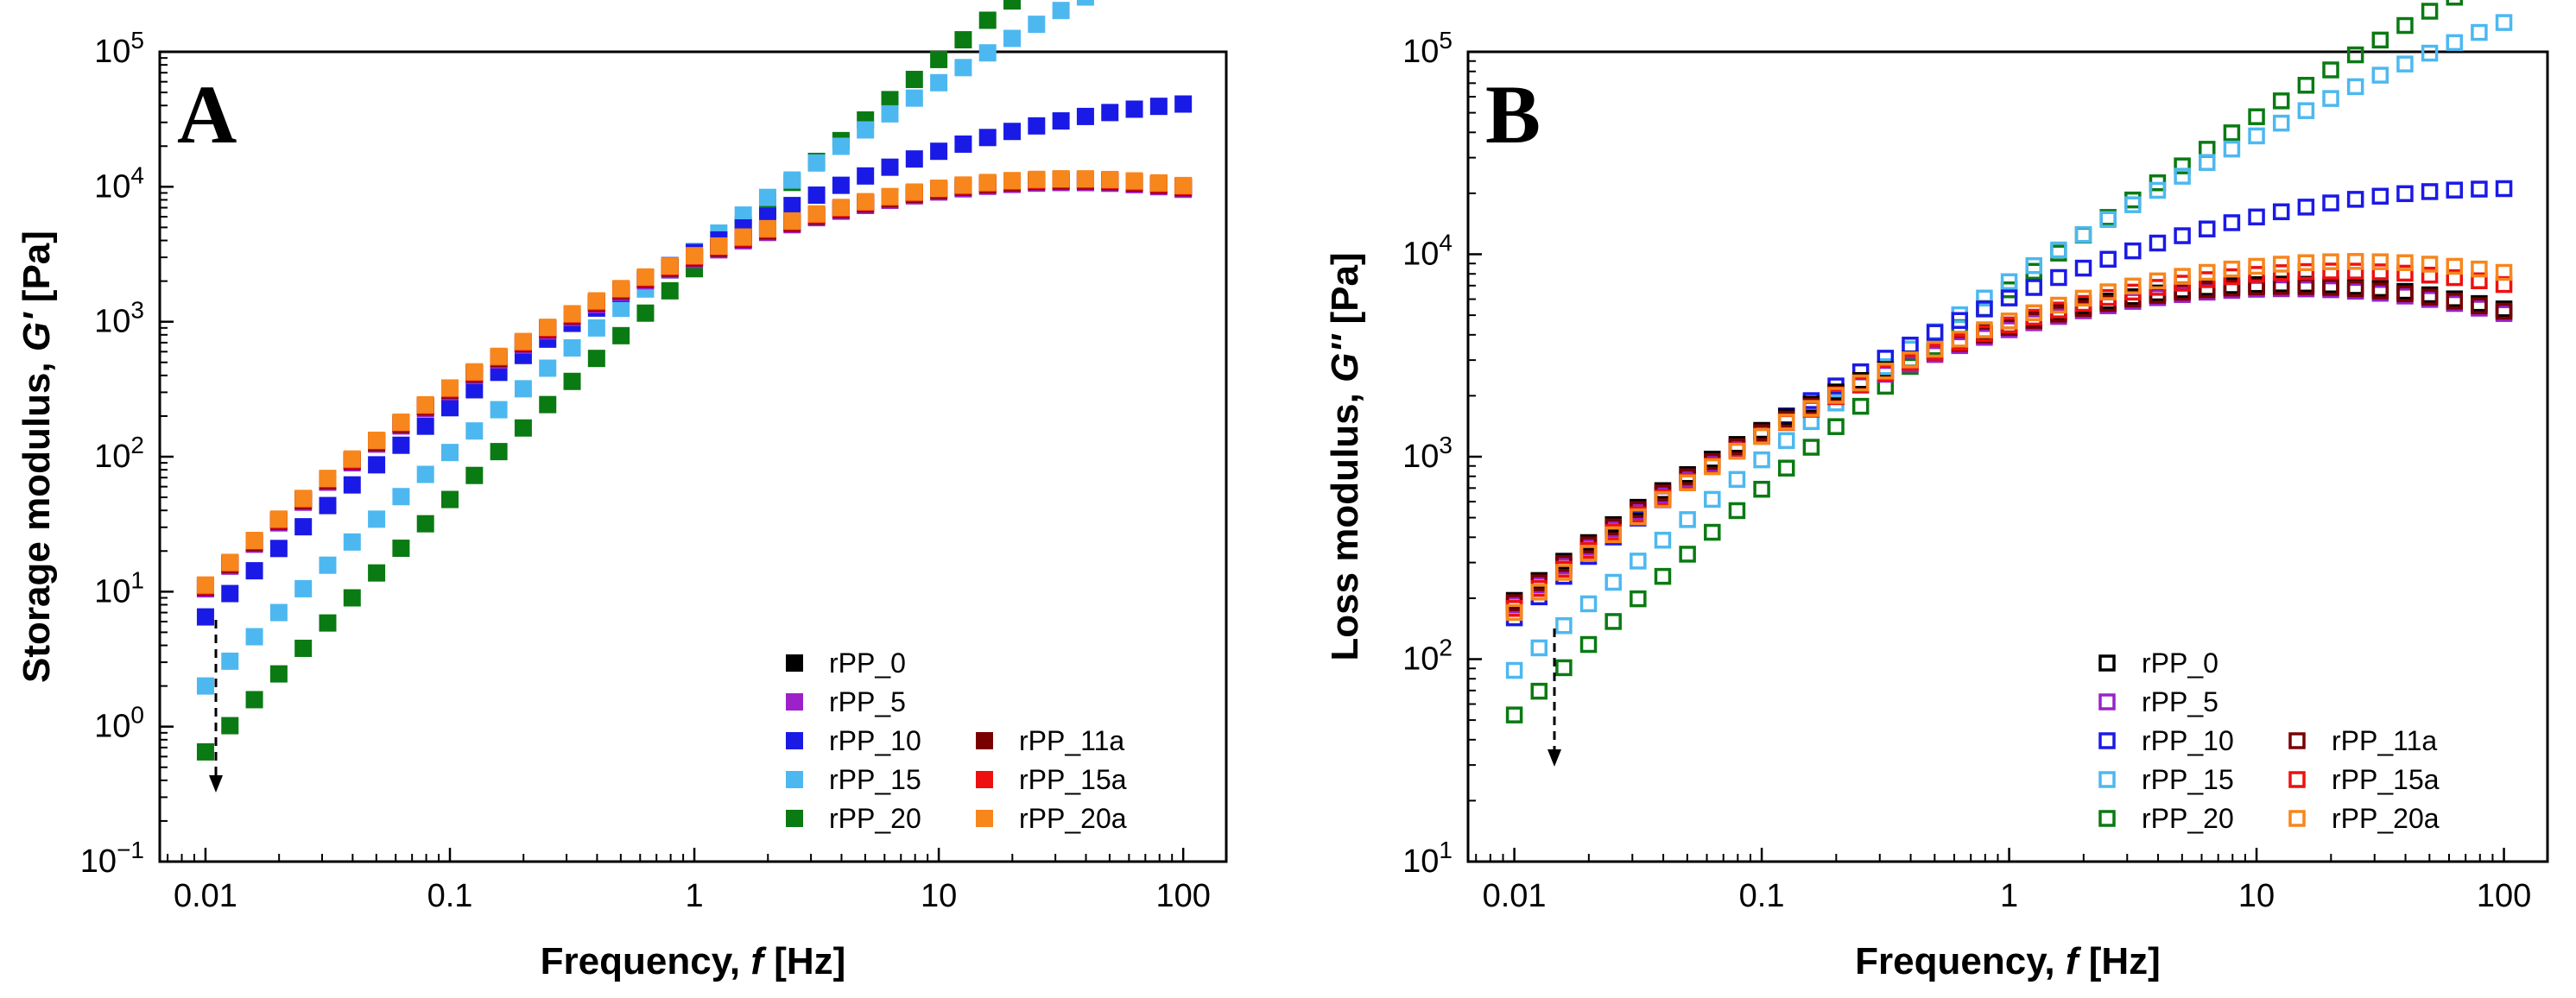 The height and width of the screenshot is (998, 2576). Describe the element at coordinates (1762, 896) in the screenshot. I see `x-tick-label: 0.1` at that location.